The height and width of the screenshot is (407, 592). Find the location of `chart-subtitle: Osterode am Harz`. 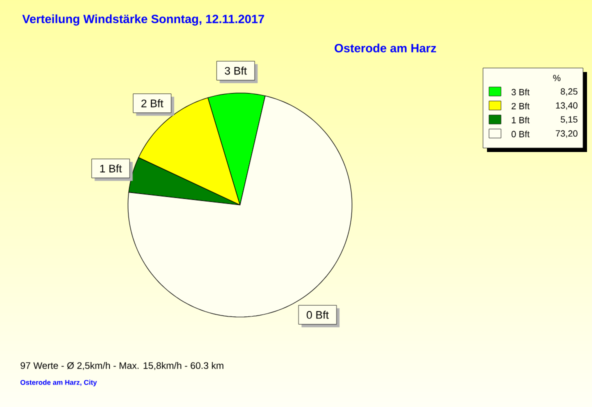

chart-subtitle: Osterode am Harz is located at coordinates (385, 48).